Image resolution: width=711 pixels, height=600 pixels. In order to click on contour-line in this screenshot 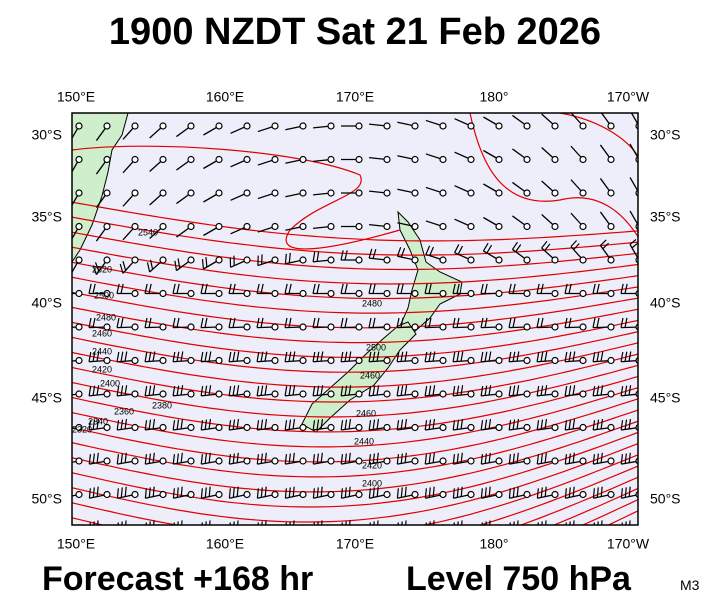, I will do `click(355, 489)`.